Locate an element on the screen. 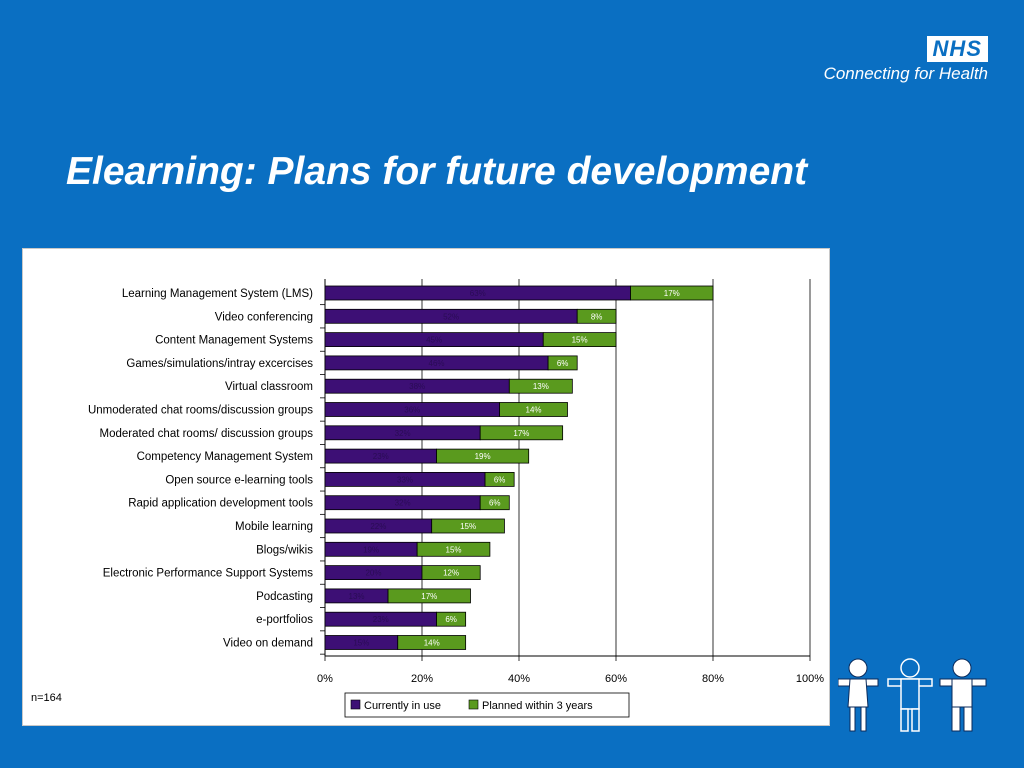 The width and height of the screenshot is (1024, 768). x-tick-label: 0% is located at coordinates (325, 679).